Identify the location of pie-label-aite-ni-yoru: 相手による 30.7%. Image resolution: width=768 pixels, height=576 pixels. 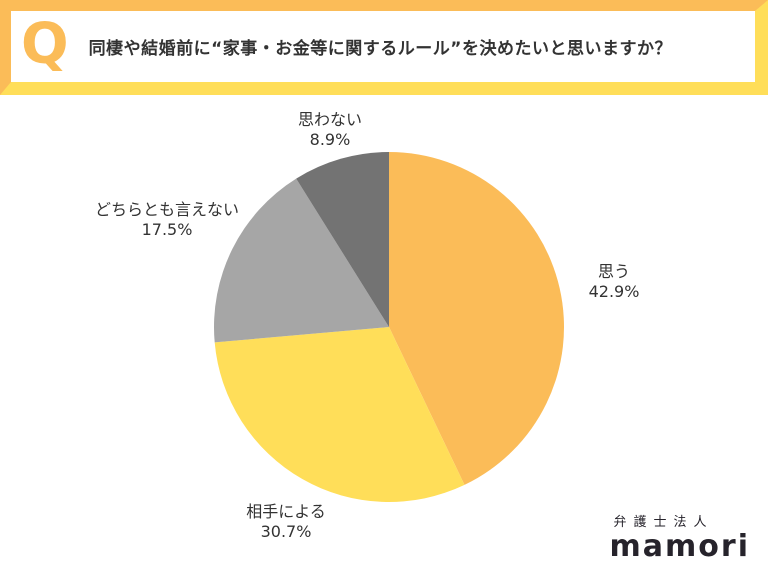
(286, 522).